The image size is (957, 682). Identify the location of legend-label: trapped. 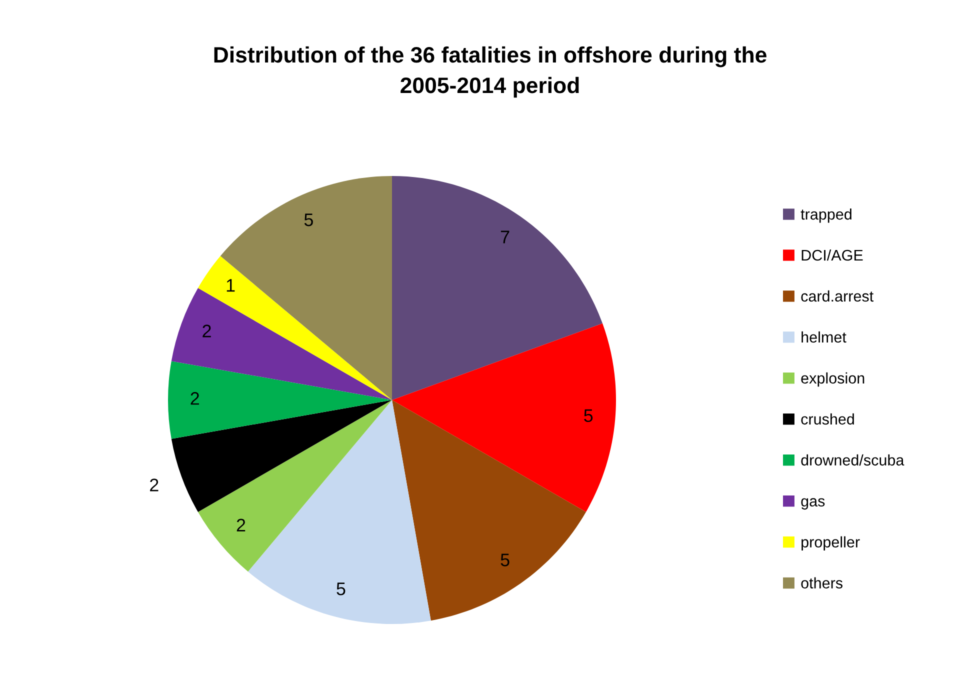
(826, 215).